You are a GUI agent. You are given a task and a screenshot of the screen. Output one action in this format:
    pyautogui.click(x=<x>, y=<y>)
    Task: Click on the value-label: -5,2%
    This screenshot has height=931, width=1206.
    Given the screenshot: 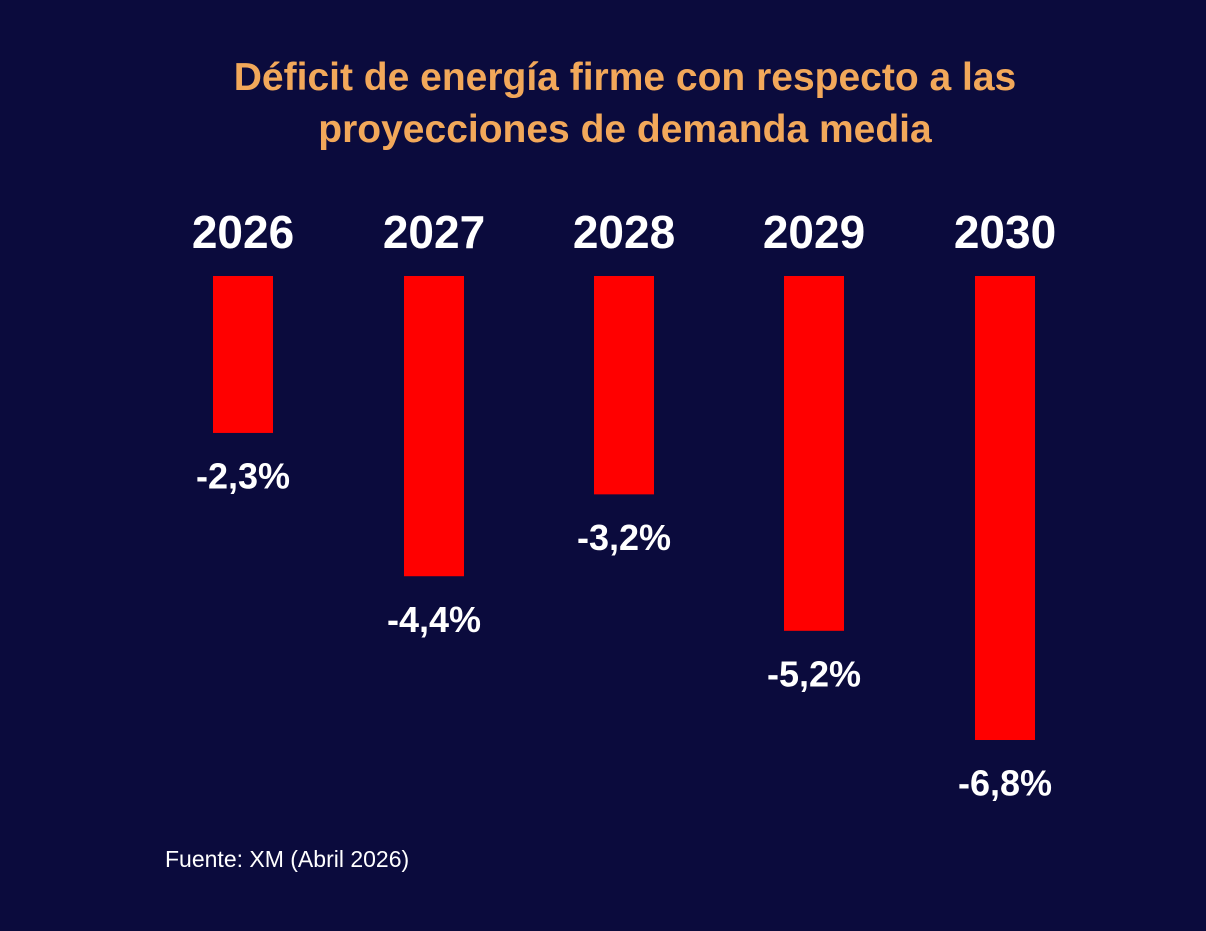 What is the action you would take?
    pyautogui.click(x=814, y=673)
    